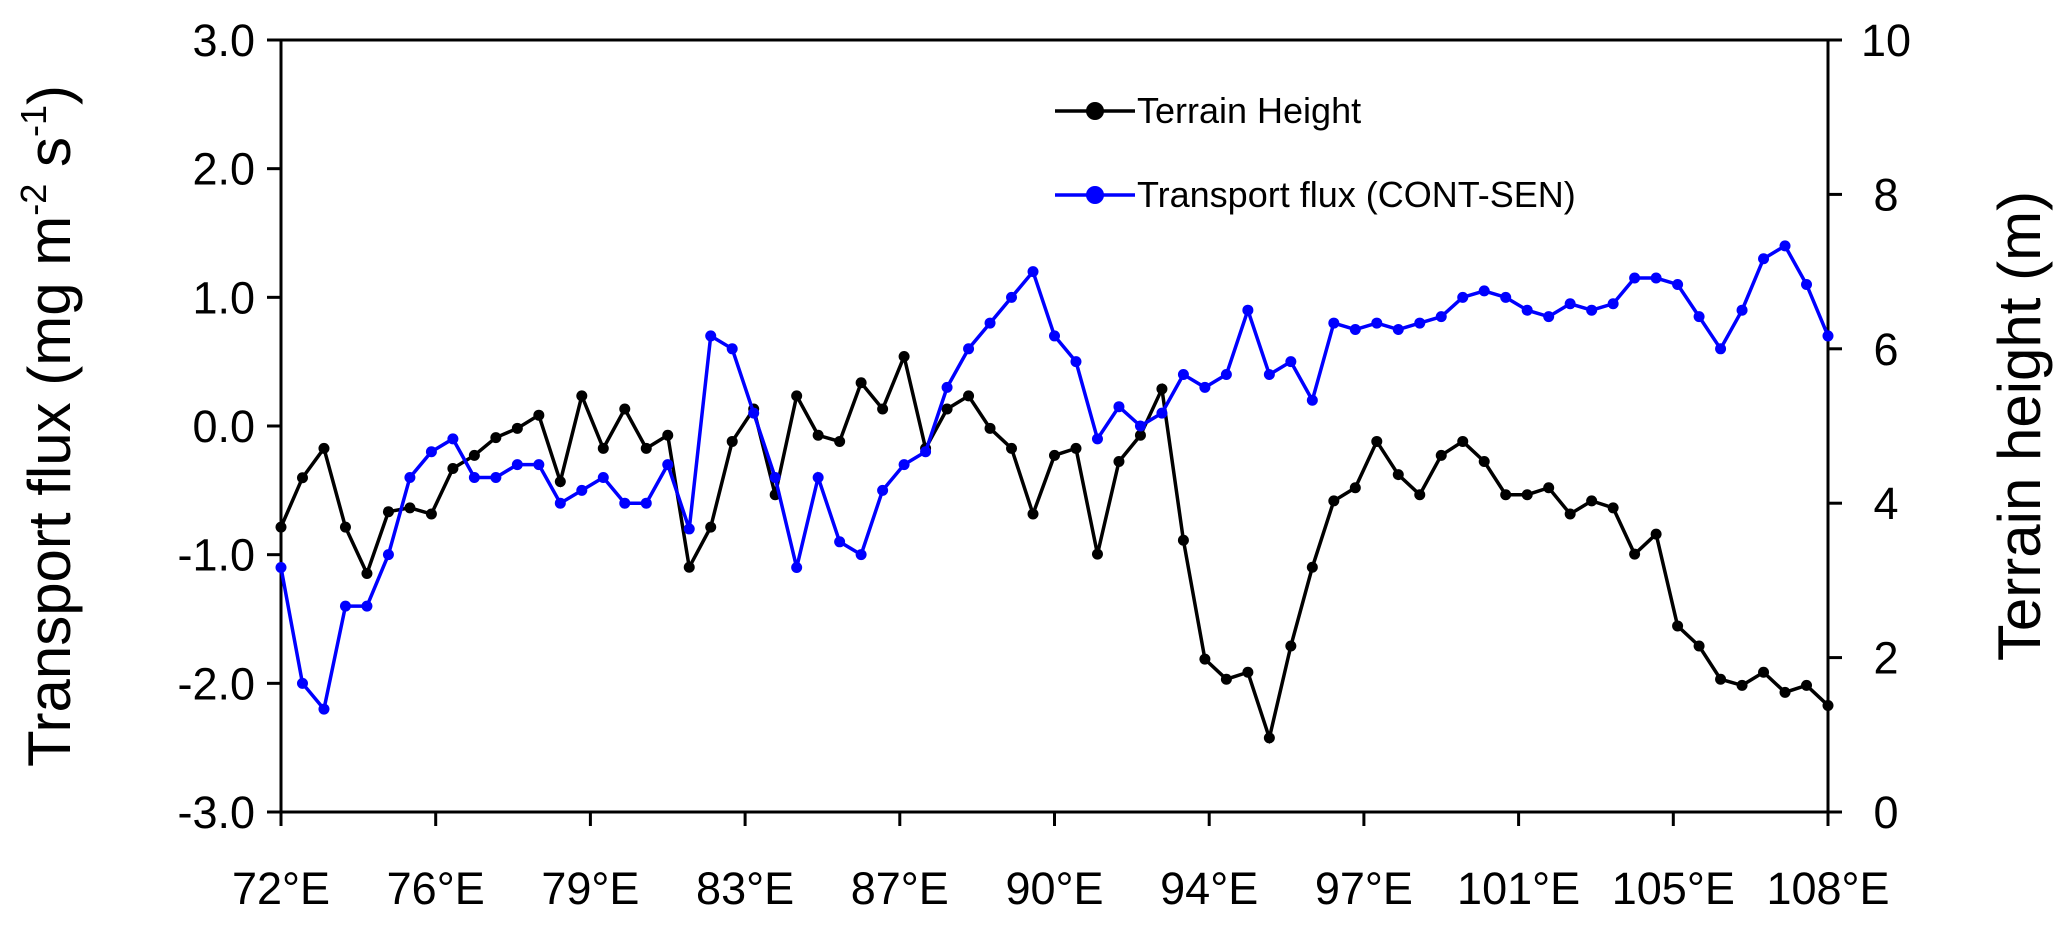 The height and width of the screenshot is (942, 2067). I want to click on y-tick-label: 1.0, so click(223, 297).